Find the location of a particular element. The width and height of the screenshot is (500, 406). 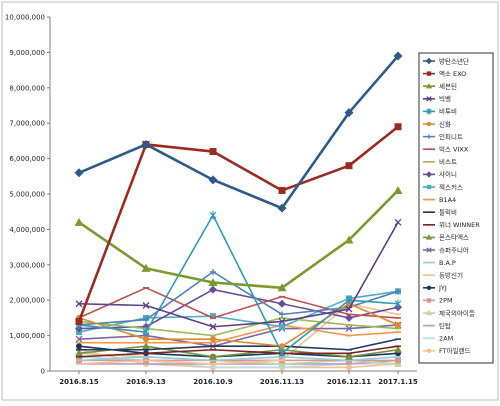

y-tick-label: 9,000,000 is located at coordinates (27, 53).